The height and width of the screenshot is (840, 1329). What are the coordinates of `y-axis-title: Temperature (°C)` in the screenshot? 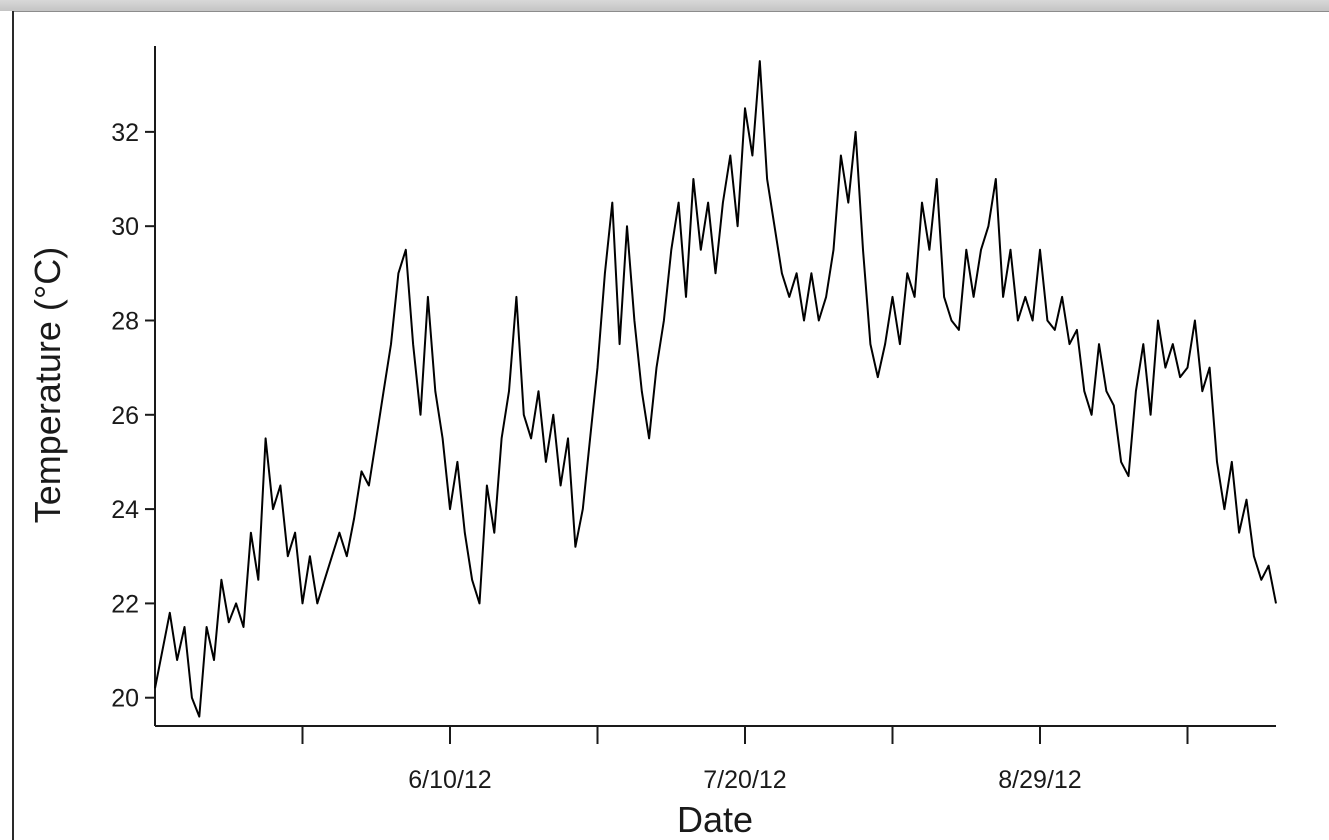 It's located at (47, 385).